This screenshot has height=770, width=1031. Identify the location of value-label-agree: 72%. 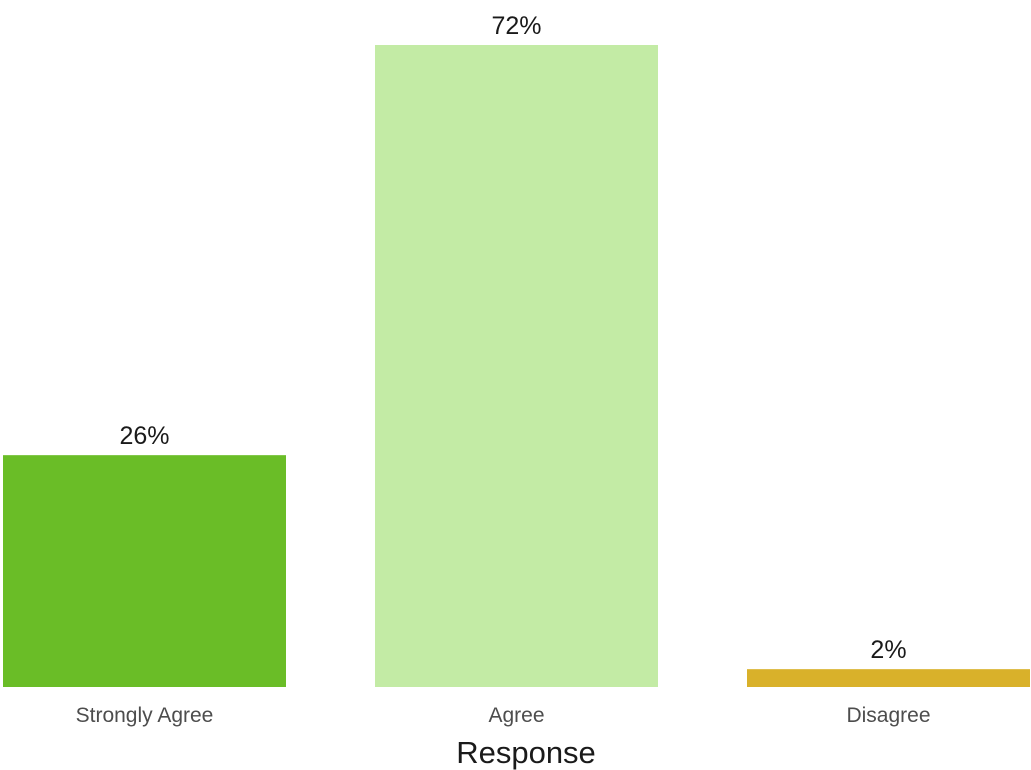
(516, 26).